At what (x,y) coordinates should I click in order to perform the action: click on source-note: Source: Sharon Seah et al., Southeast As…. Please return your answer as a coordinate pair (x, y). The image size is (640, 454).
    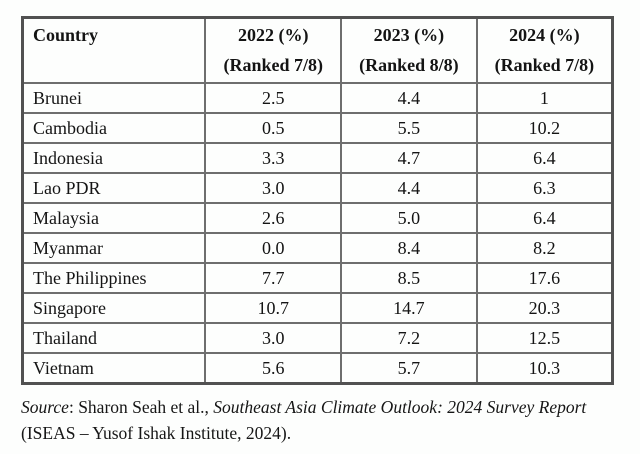
    Looking at the image, I should click on (319, 420).